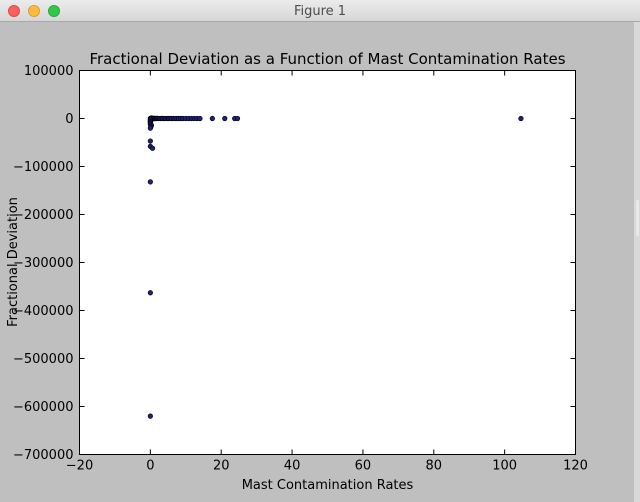 The height and width of the screenshot is (502, 640). What do you see at coordinates (79, 466) in the screenshot?
I see `x-tick-label: −20` at bounding box center [79, 466].